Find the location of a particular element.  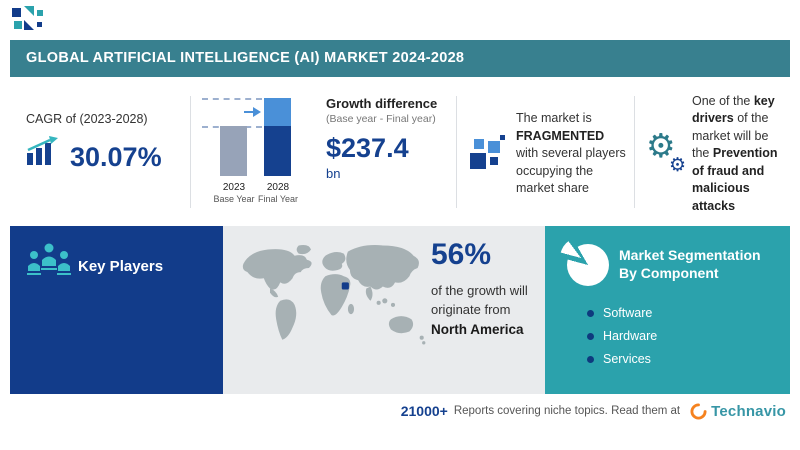

growth-difference-label: Growth difference is located at coordinates (382, 103).